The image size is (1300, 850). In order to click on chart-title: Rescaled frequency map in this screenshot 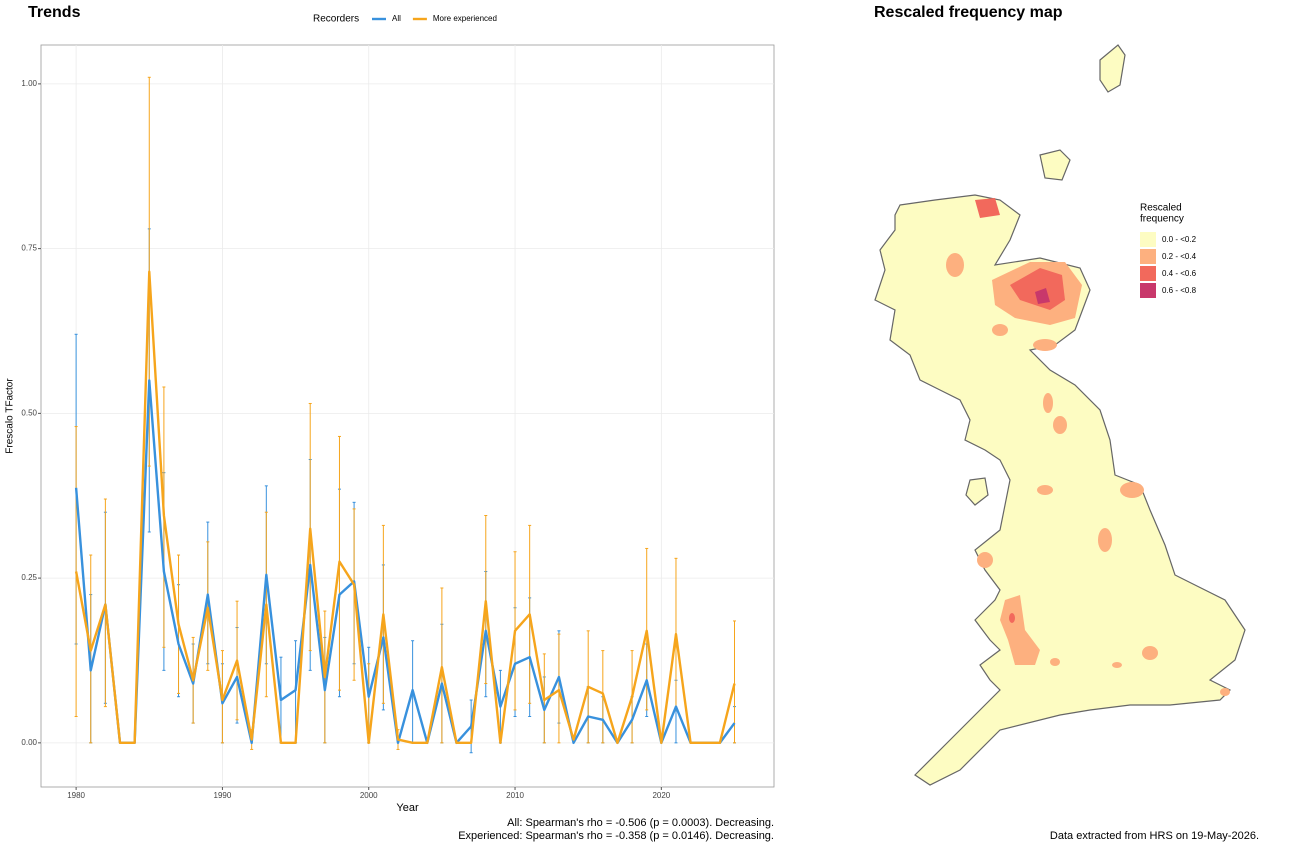, I will do `click(968, 12)`.